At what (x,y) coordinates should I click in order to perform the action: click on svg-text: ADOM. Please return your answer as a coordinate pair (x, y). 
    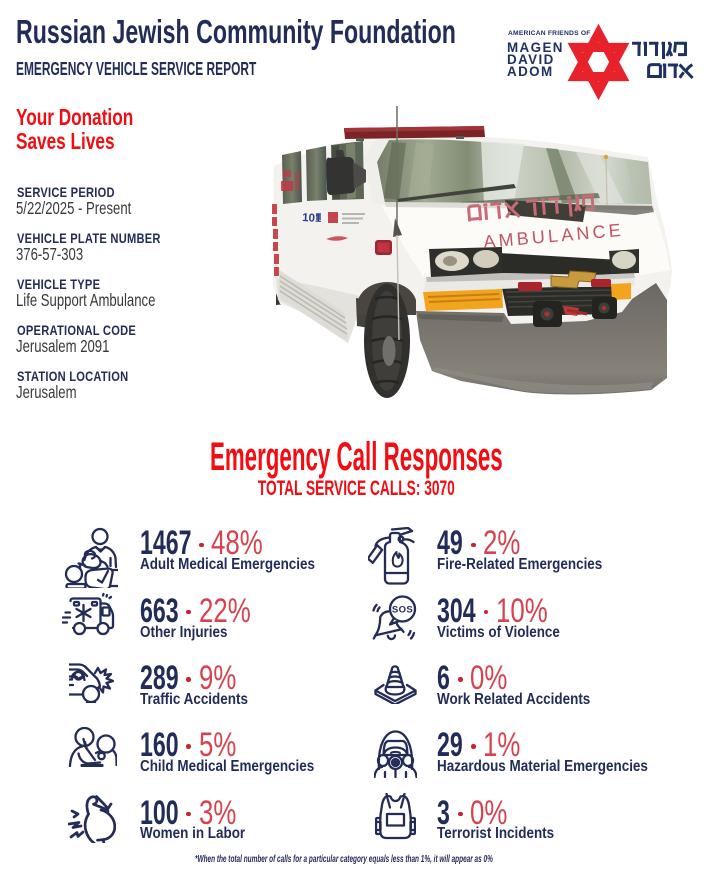
    Looking at the image, I should click on (530, 71).